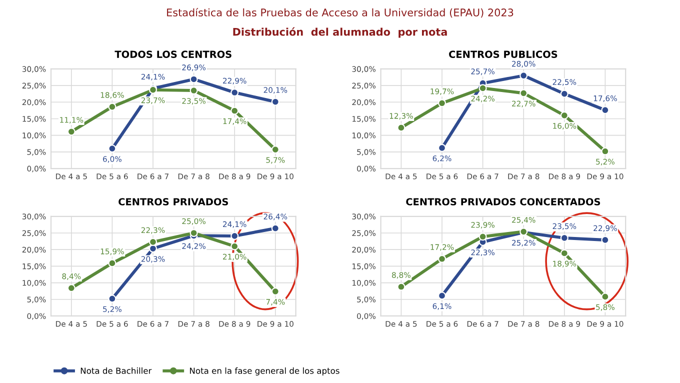 The image size is (680, 383). Describe the element at coordinates (503, 54) in the screenshot. I see `chart-title: CENTROS PUBLICOS` at that location.